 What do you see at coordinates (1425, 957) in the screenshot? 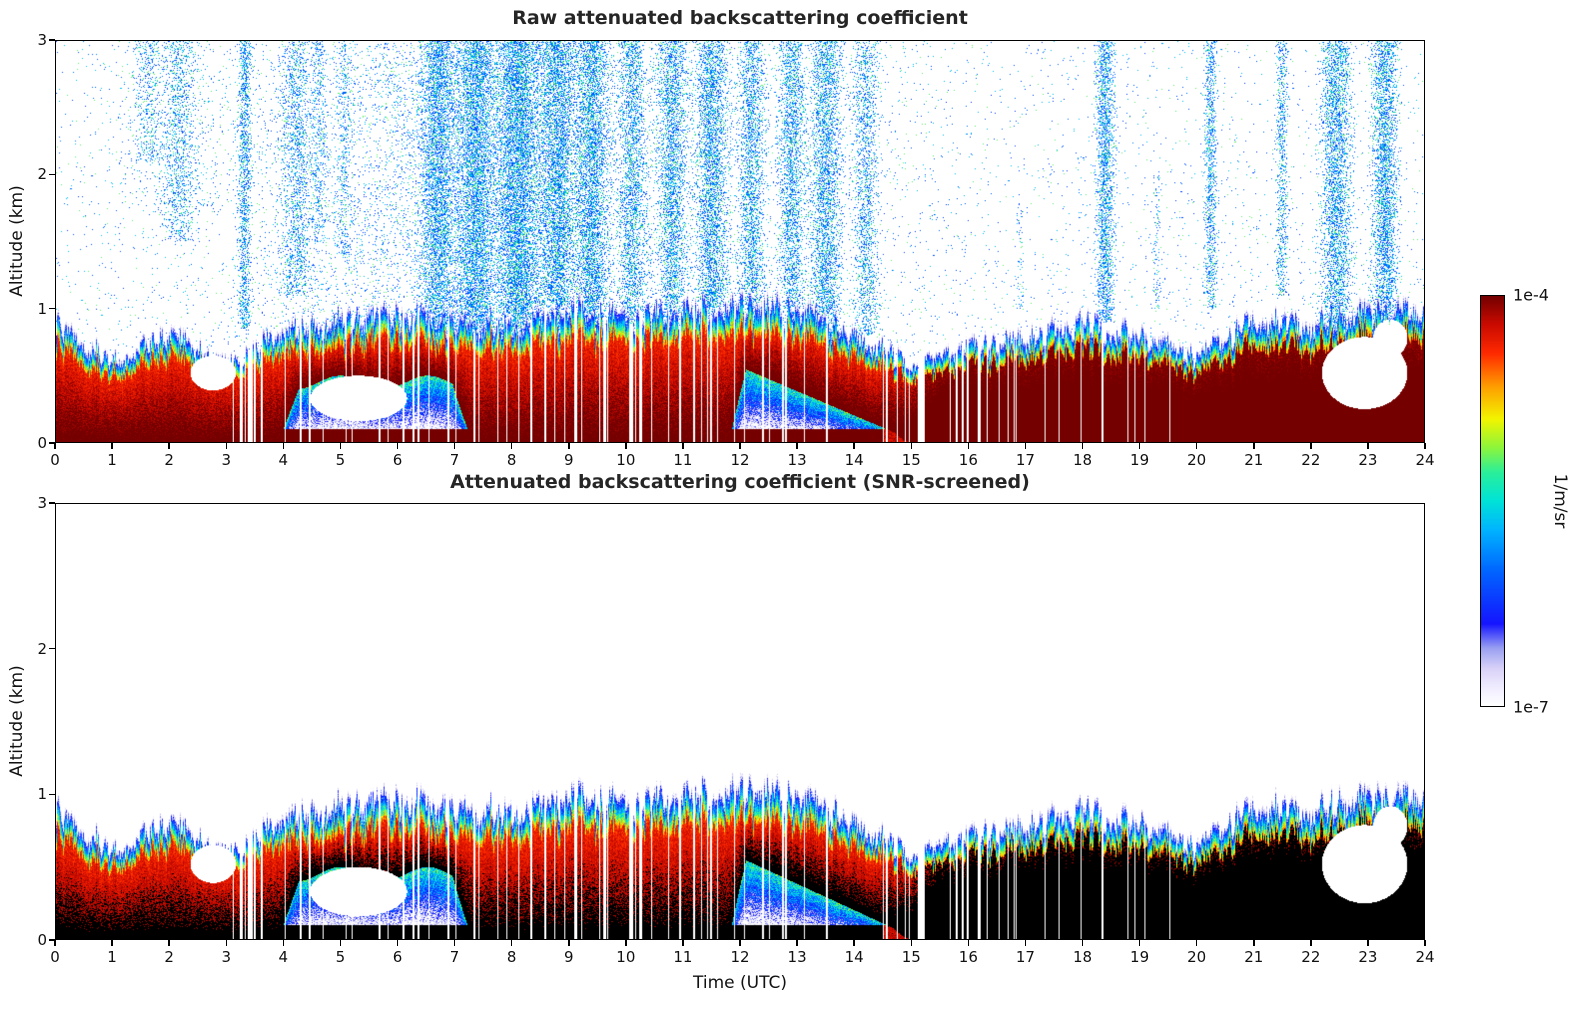
I see `x-tick-label: 24` at bounding box center [1425, 957].